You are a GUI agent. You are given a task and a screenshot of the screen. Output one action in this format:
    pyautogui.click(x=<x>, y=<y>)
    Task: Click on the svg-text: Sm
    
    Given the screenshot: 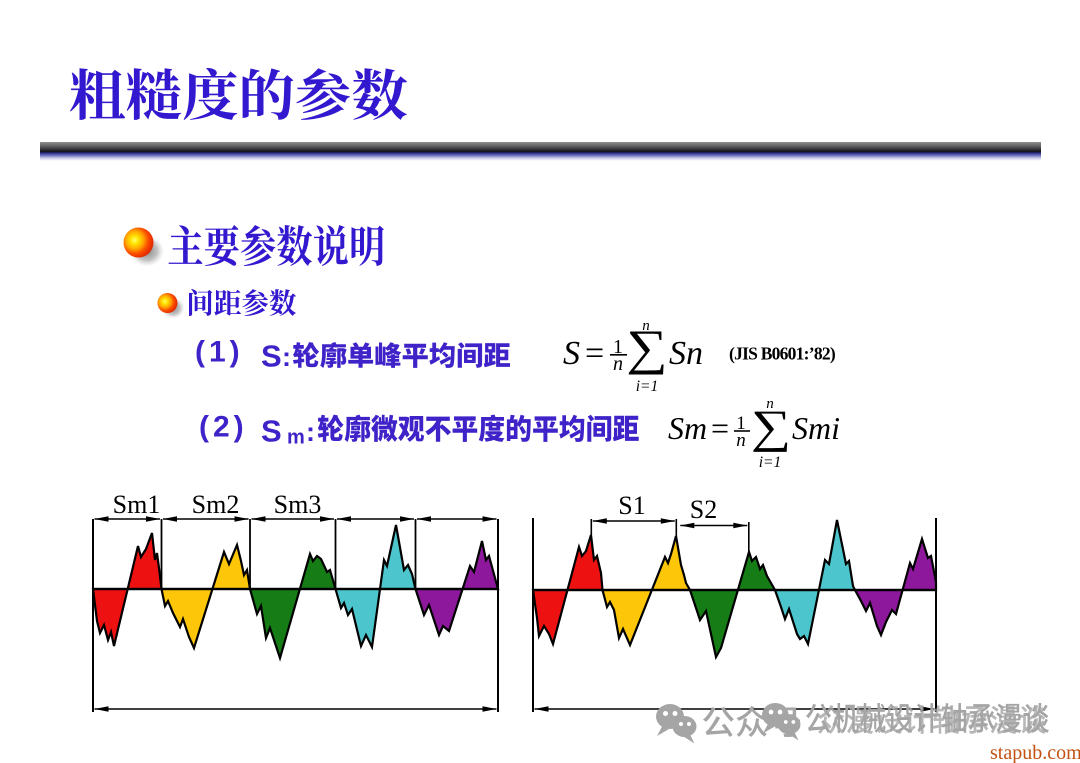 What is the action you would take?
    pyautogui.click(x=687, y=428)
    